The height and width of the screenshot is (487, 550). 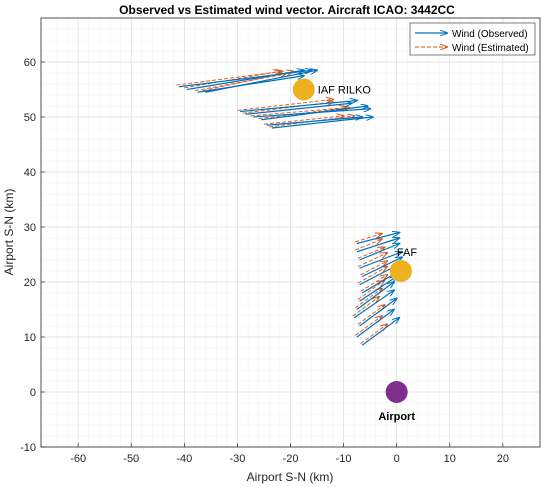 I want to click on legend-box, so click(x=472, y=39).